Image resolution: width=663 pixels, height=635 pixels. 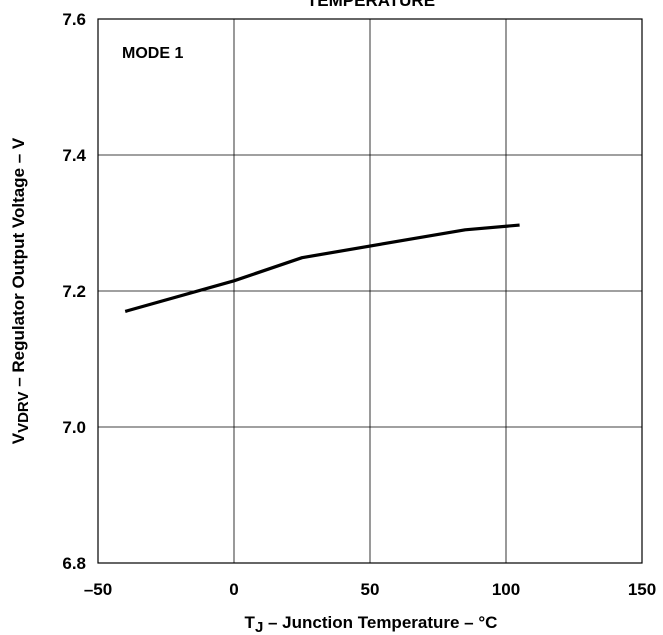 I want to click on y-tick-label: 7.4, so click(x=74, y=155).